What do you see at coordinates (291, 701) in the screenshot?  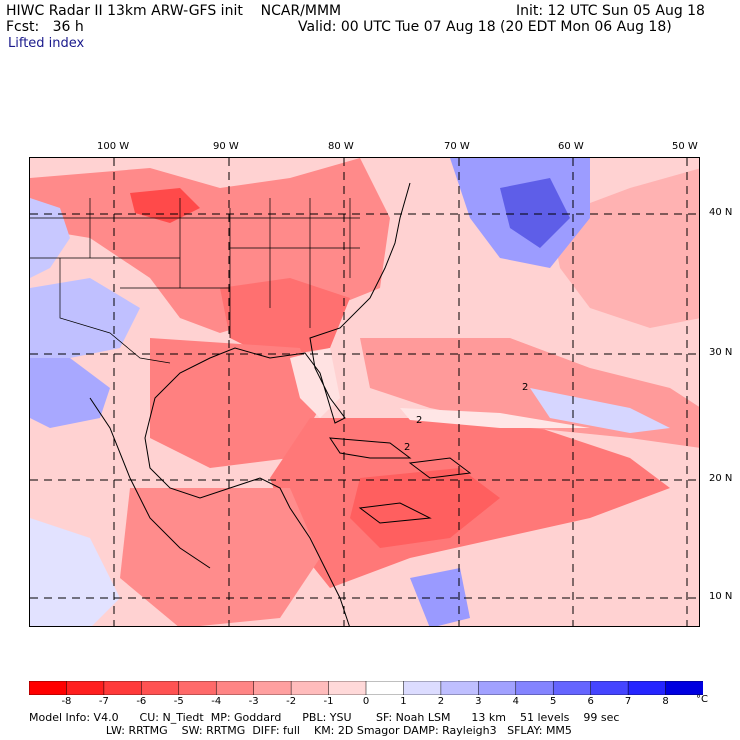 I see `colorbar-tick-label: -2` at bounding box center [291, 701].